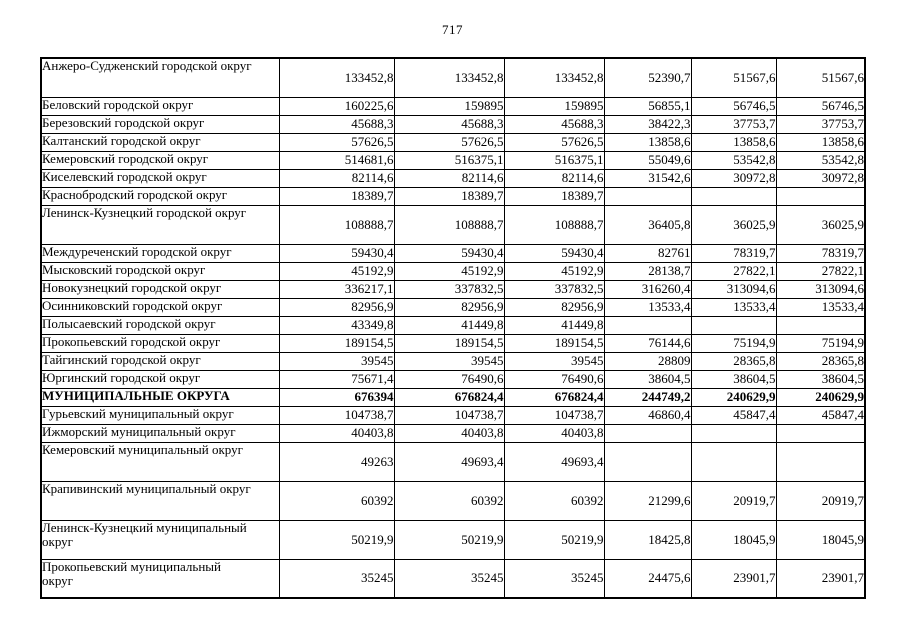 This screenshot has width=905, height=640. Describe the element at coordinates (449, 307) in the screenshot. I see `value-cell: 82956,9` at that location.